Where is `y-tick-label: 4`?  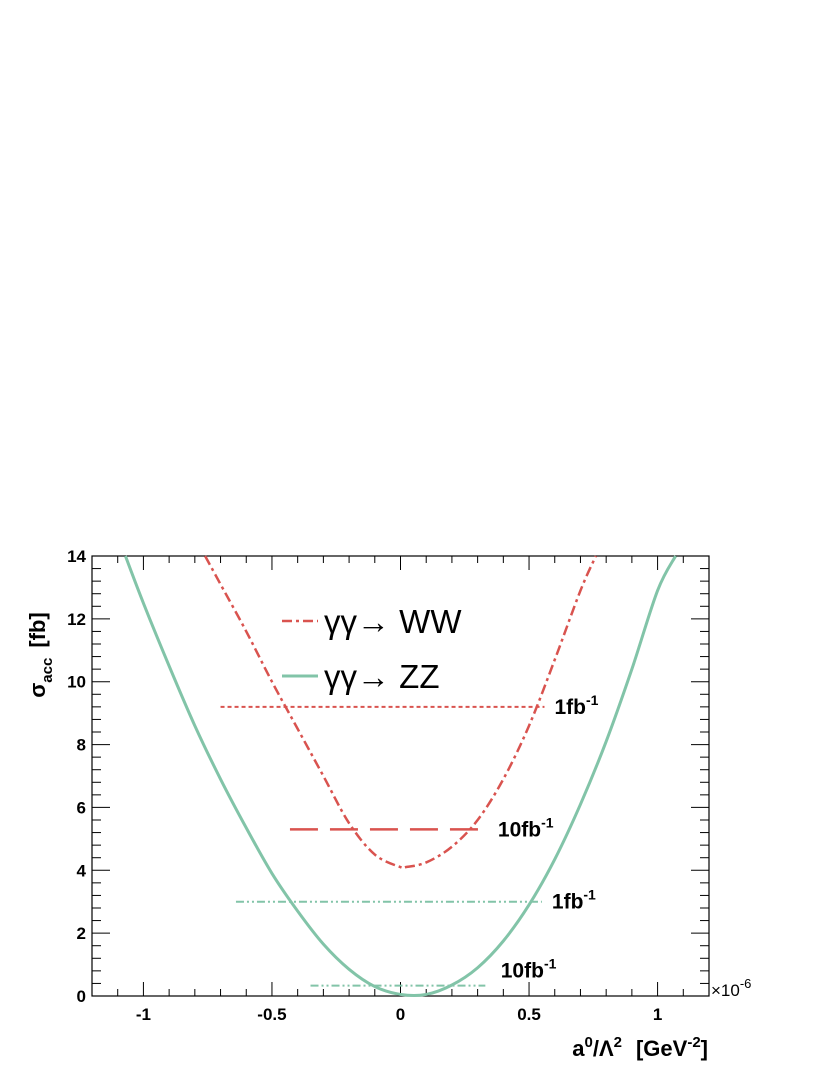 y-tick-label: 4 is located at coordinates (82, 870).